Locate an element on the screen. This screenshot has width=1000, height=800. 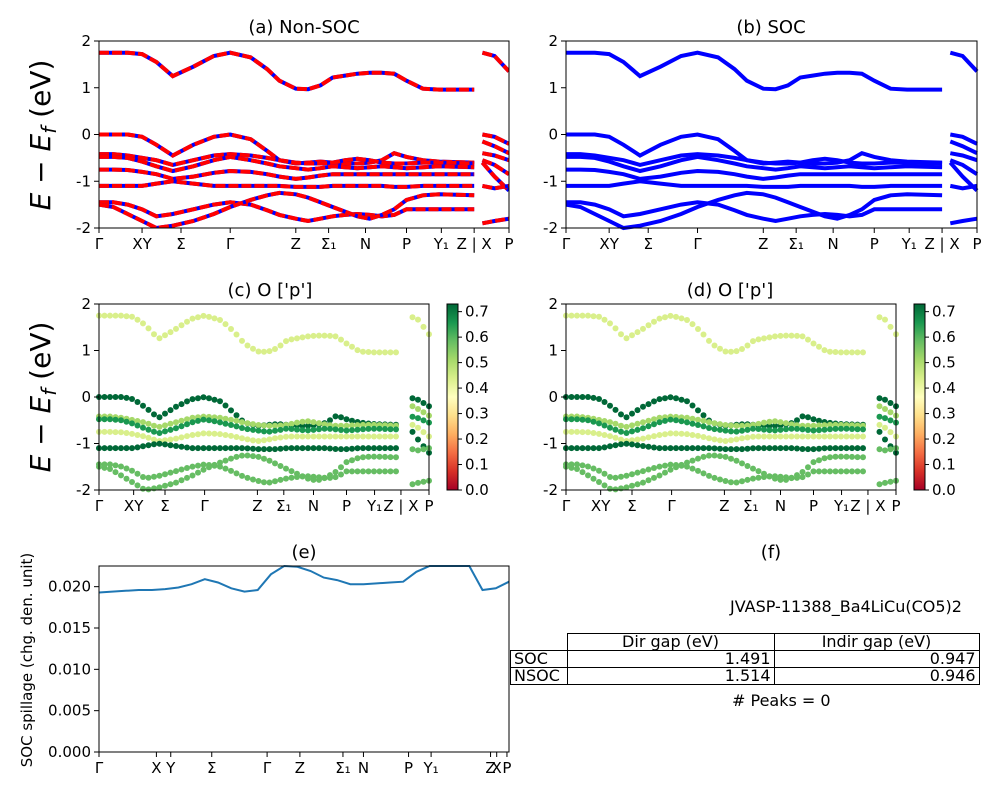
colorbar-tick-label: 0.6 is located at coordinates (944, 337).